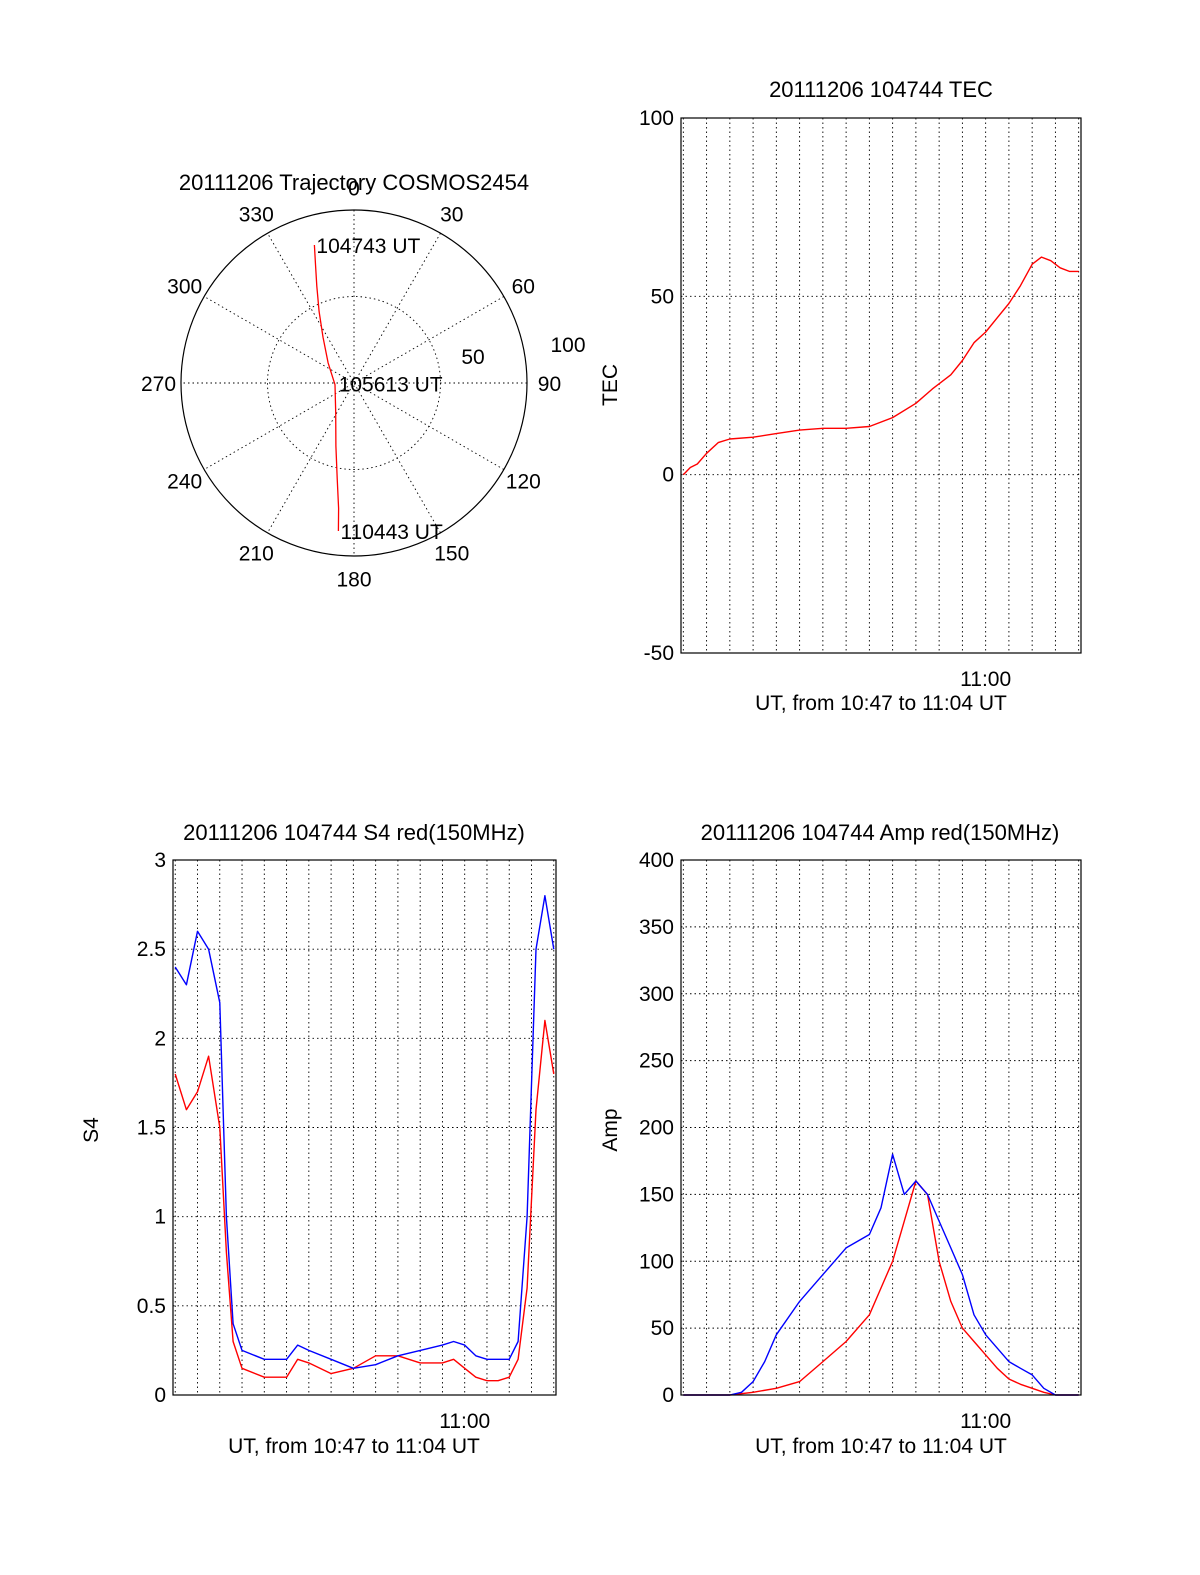  Describe the element at coordinates (256, 215) in the screenshot. I see `azimuth-label: 330` at that location.